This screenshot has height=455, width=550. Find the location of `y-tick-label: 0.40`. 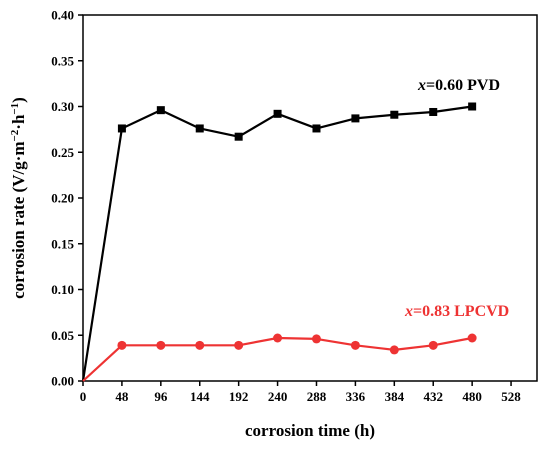

y-tick-label: 0.40 is located at coordinates (62, 15).